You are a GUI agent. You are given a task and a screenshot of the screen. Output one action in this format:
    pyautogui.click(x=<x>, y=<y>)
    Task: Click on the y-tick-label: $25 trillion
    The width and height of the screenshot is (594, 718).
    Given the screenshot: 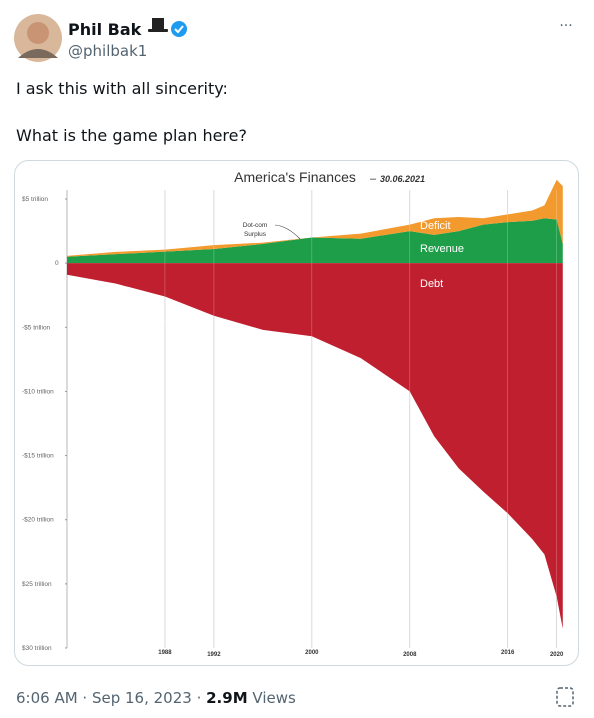 What is the action you would take?
    pyautogui.click(x=37, y=584)
    